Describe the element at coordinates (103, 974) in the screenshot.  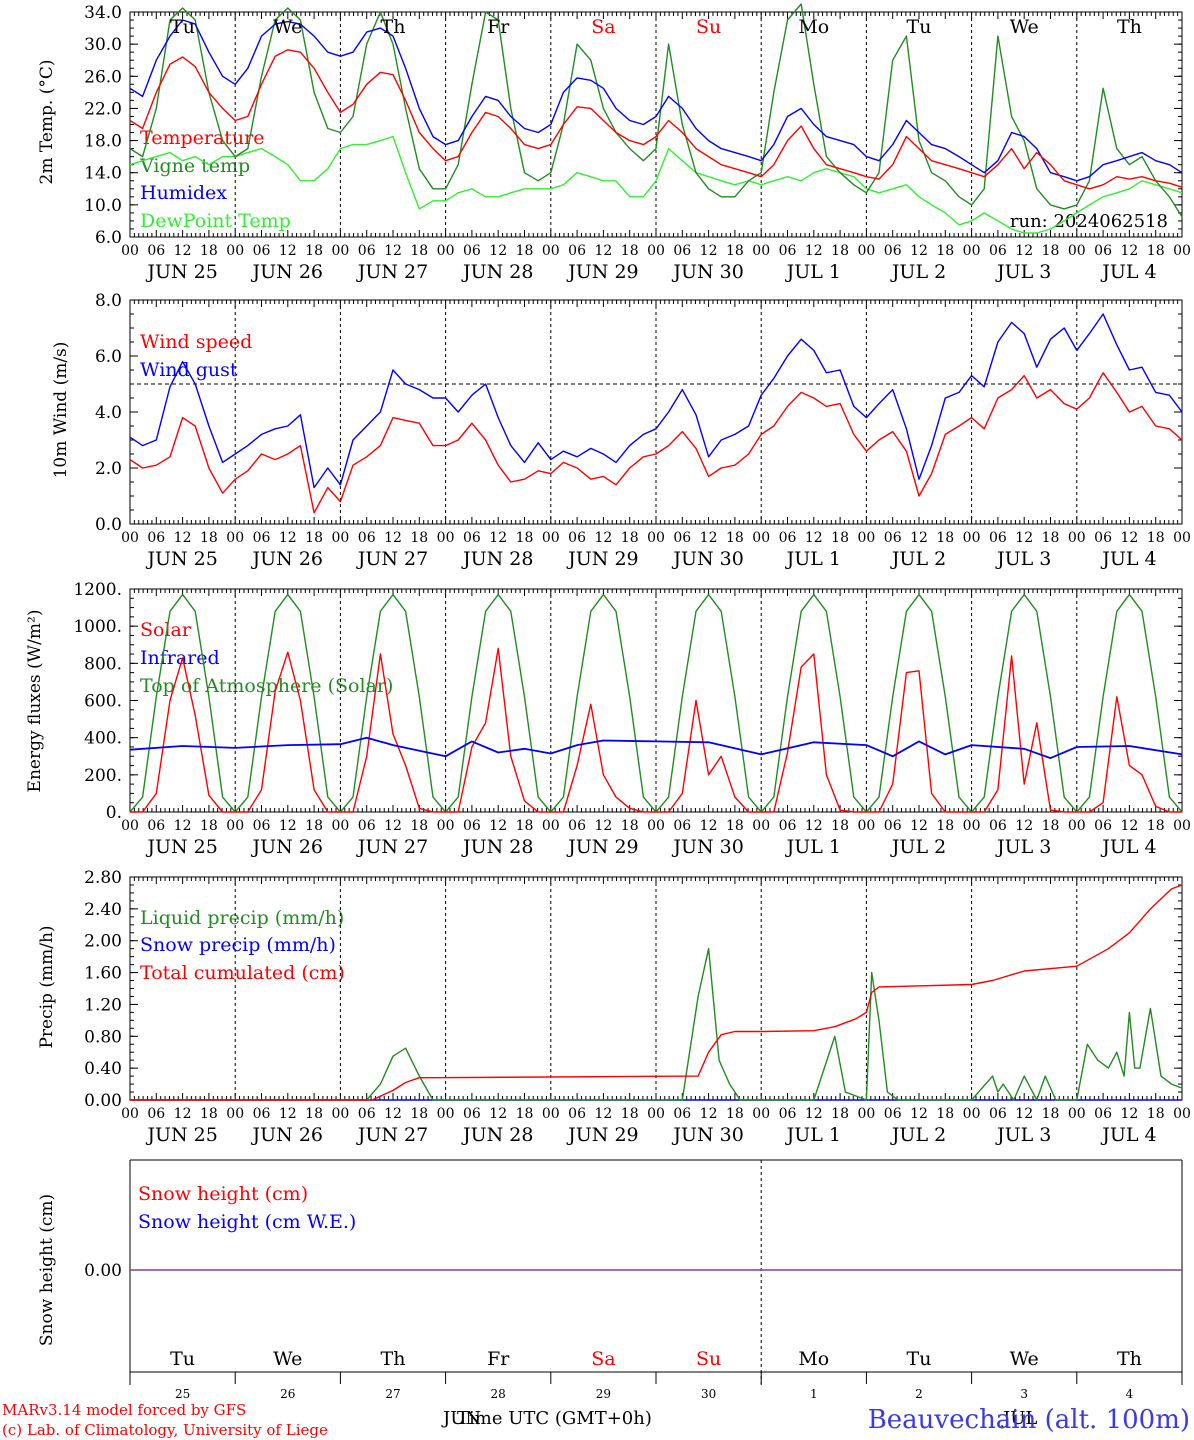
I see `y-tick-label: 1.60` at that location.